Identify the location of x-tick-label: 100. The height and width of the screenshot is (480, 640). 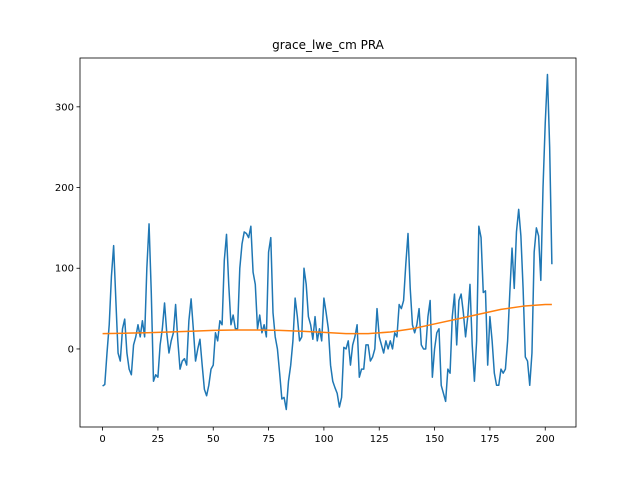
(323, 439).